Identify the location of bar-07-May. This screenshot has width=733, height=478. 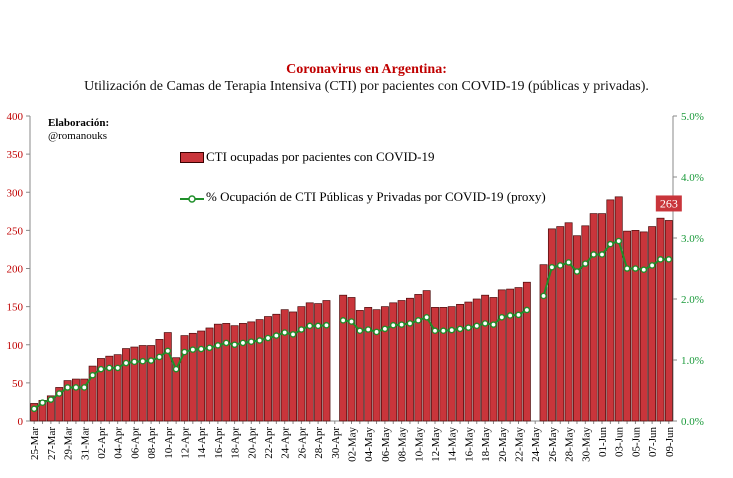
(393, 362).